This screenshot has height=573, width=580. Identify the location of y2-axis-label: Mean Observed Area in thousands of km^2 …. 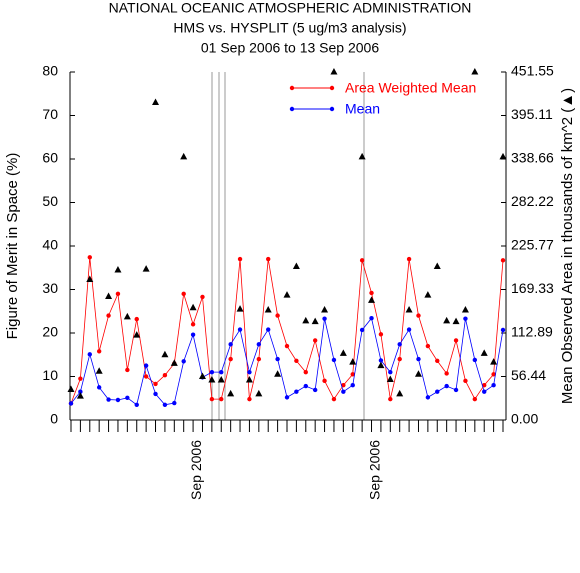
(567, 246).